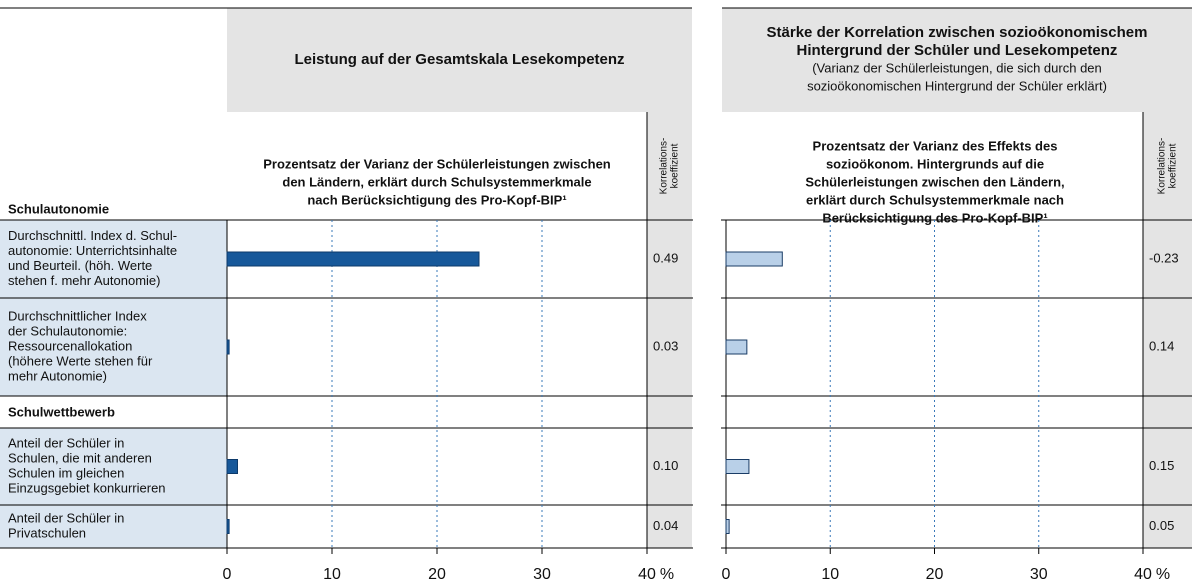 The width and height of the screenshot is (1192, 585). Describe the element at coordinates (935, 199) in the screenshot. I see `column-label: erklärt durch Schulsystemmerkmale nach` at that location.